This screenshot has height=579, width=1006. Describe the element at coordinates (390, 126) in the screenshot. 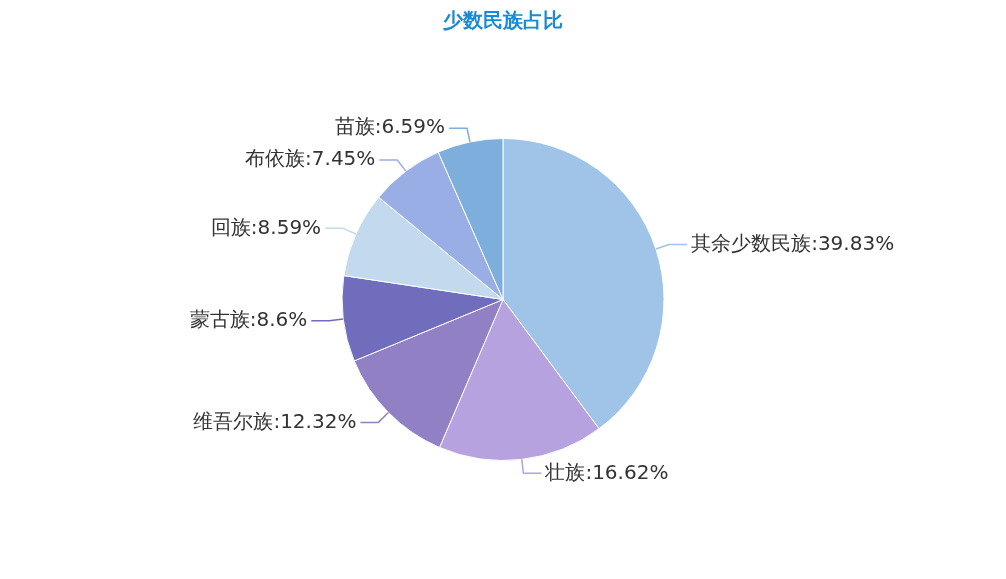

I see `slice-label: 苗族:6.59%` at that location.